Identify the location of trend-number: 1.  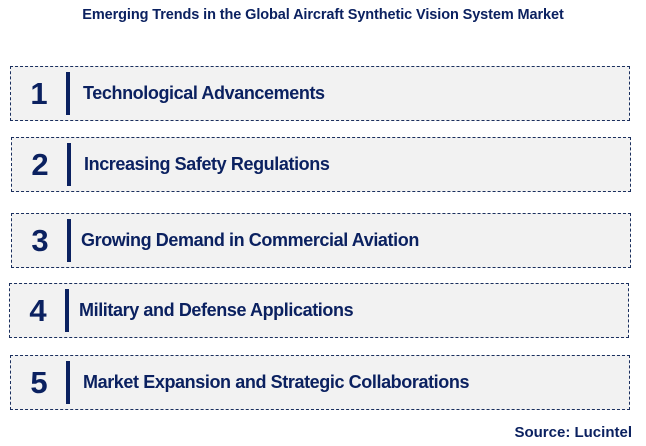
(39, 93).